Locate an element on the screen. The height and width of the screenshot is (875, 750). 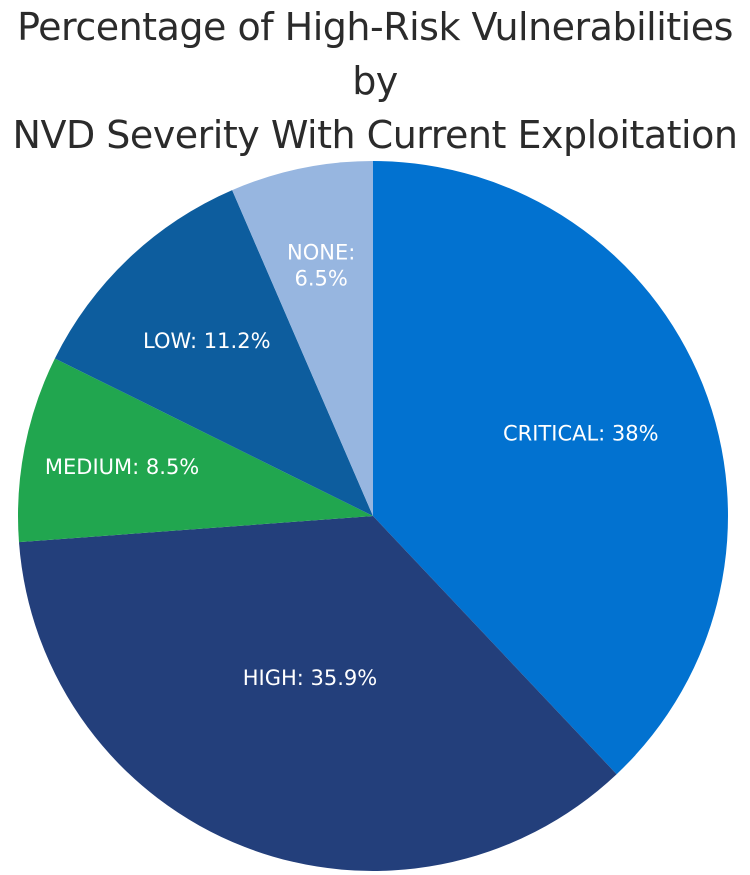
pie-label-medium: MEDIUM: 8.5% is located at coordinates (122, 467).